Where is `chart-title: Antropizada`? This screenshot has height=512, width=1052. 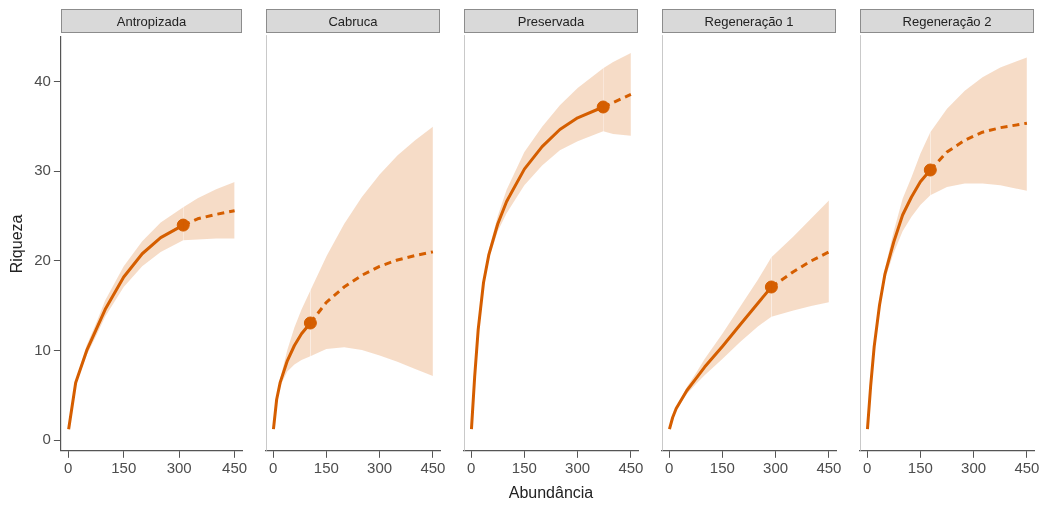
chart-title: Antropizada is located at coordinates (151, 21).